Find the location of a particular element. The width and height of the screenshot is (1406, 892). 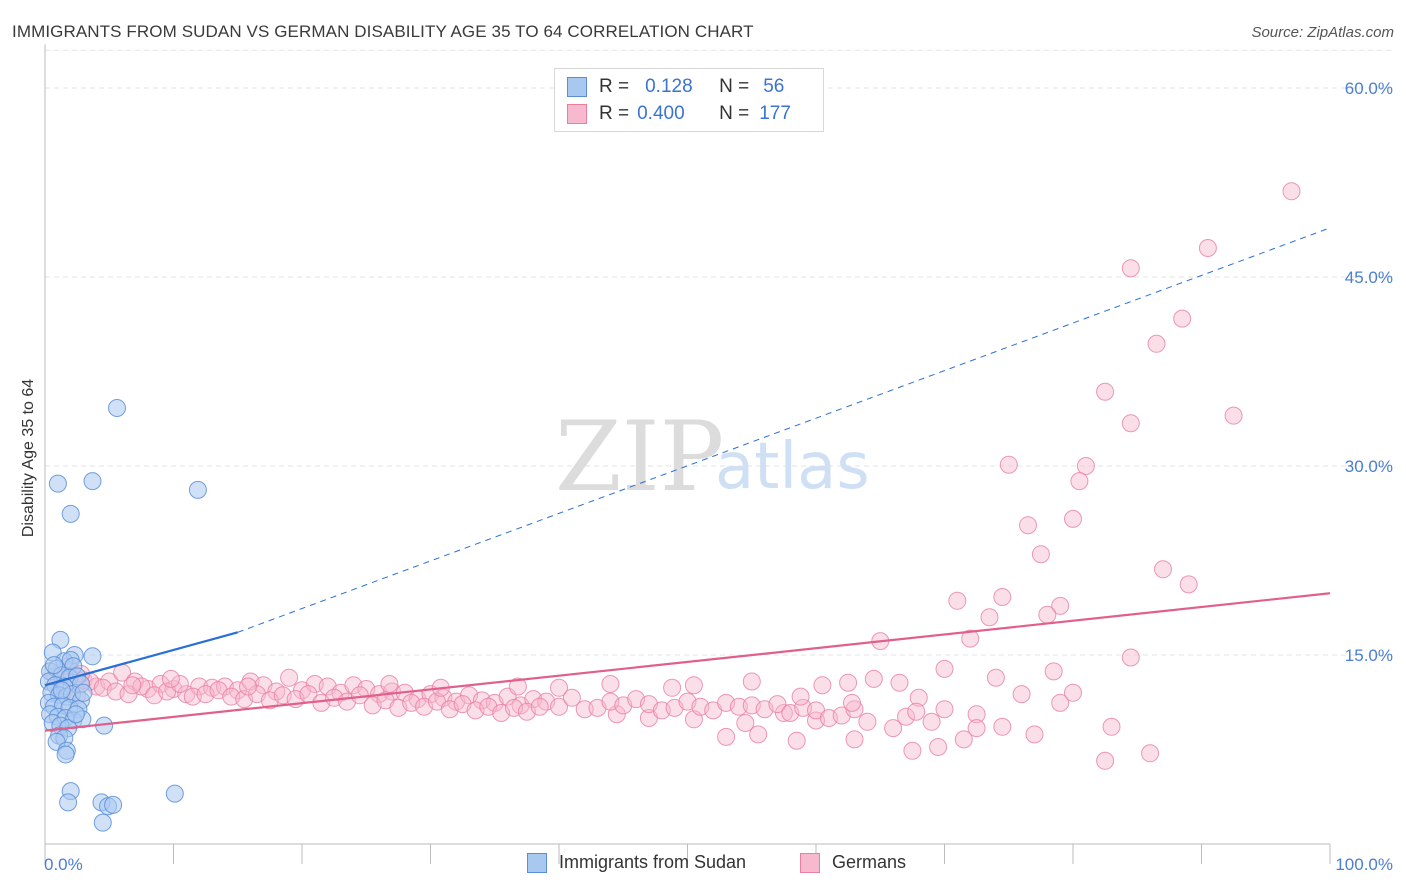

german-trend-line is located at coordinates (687, 662).